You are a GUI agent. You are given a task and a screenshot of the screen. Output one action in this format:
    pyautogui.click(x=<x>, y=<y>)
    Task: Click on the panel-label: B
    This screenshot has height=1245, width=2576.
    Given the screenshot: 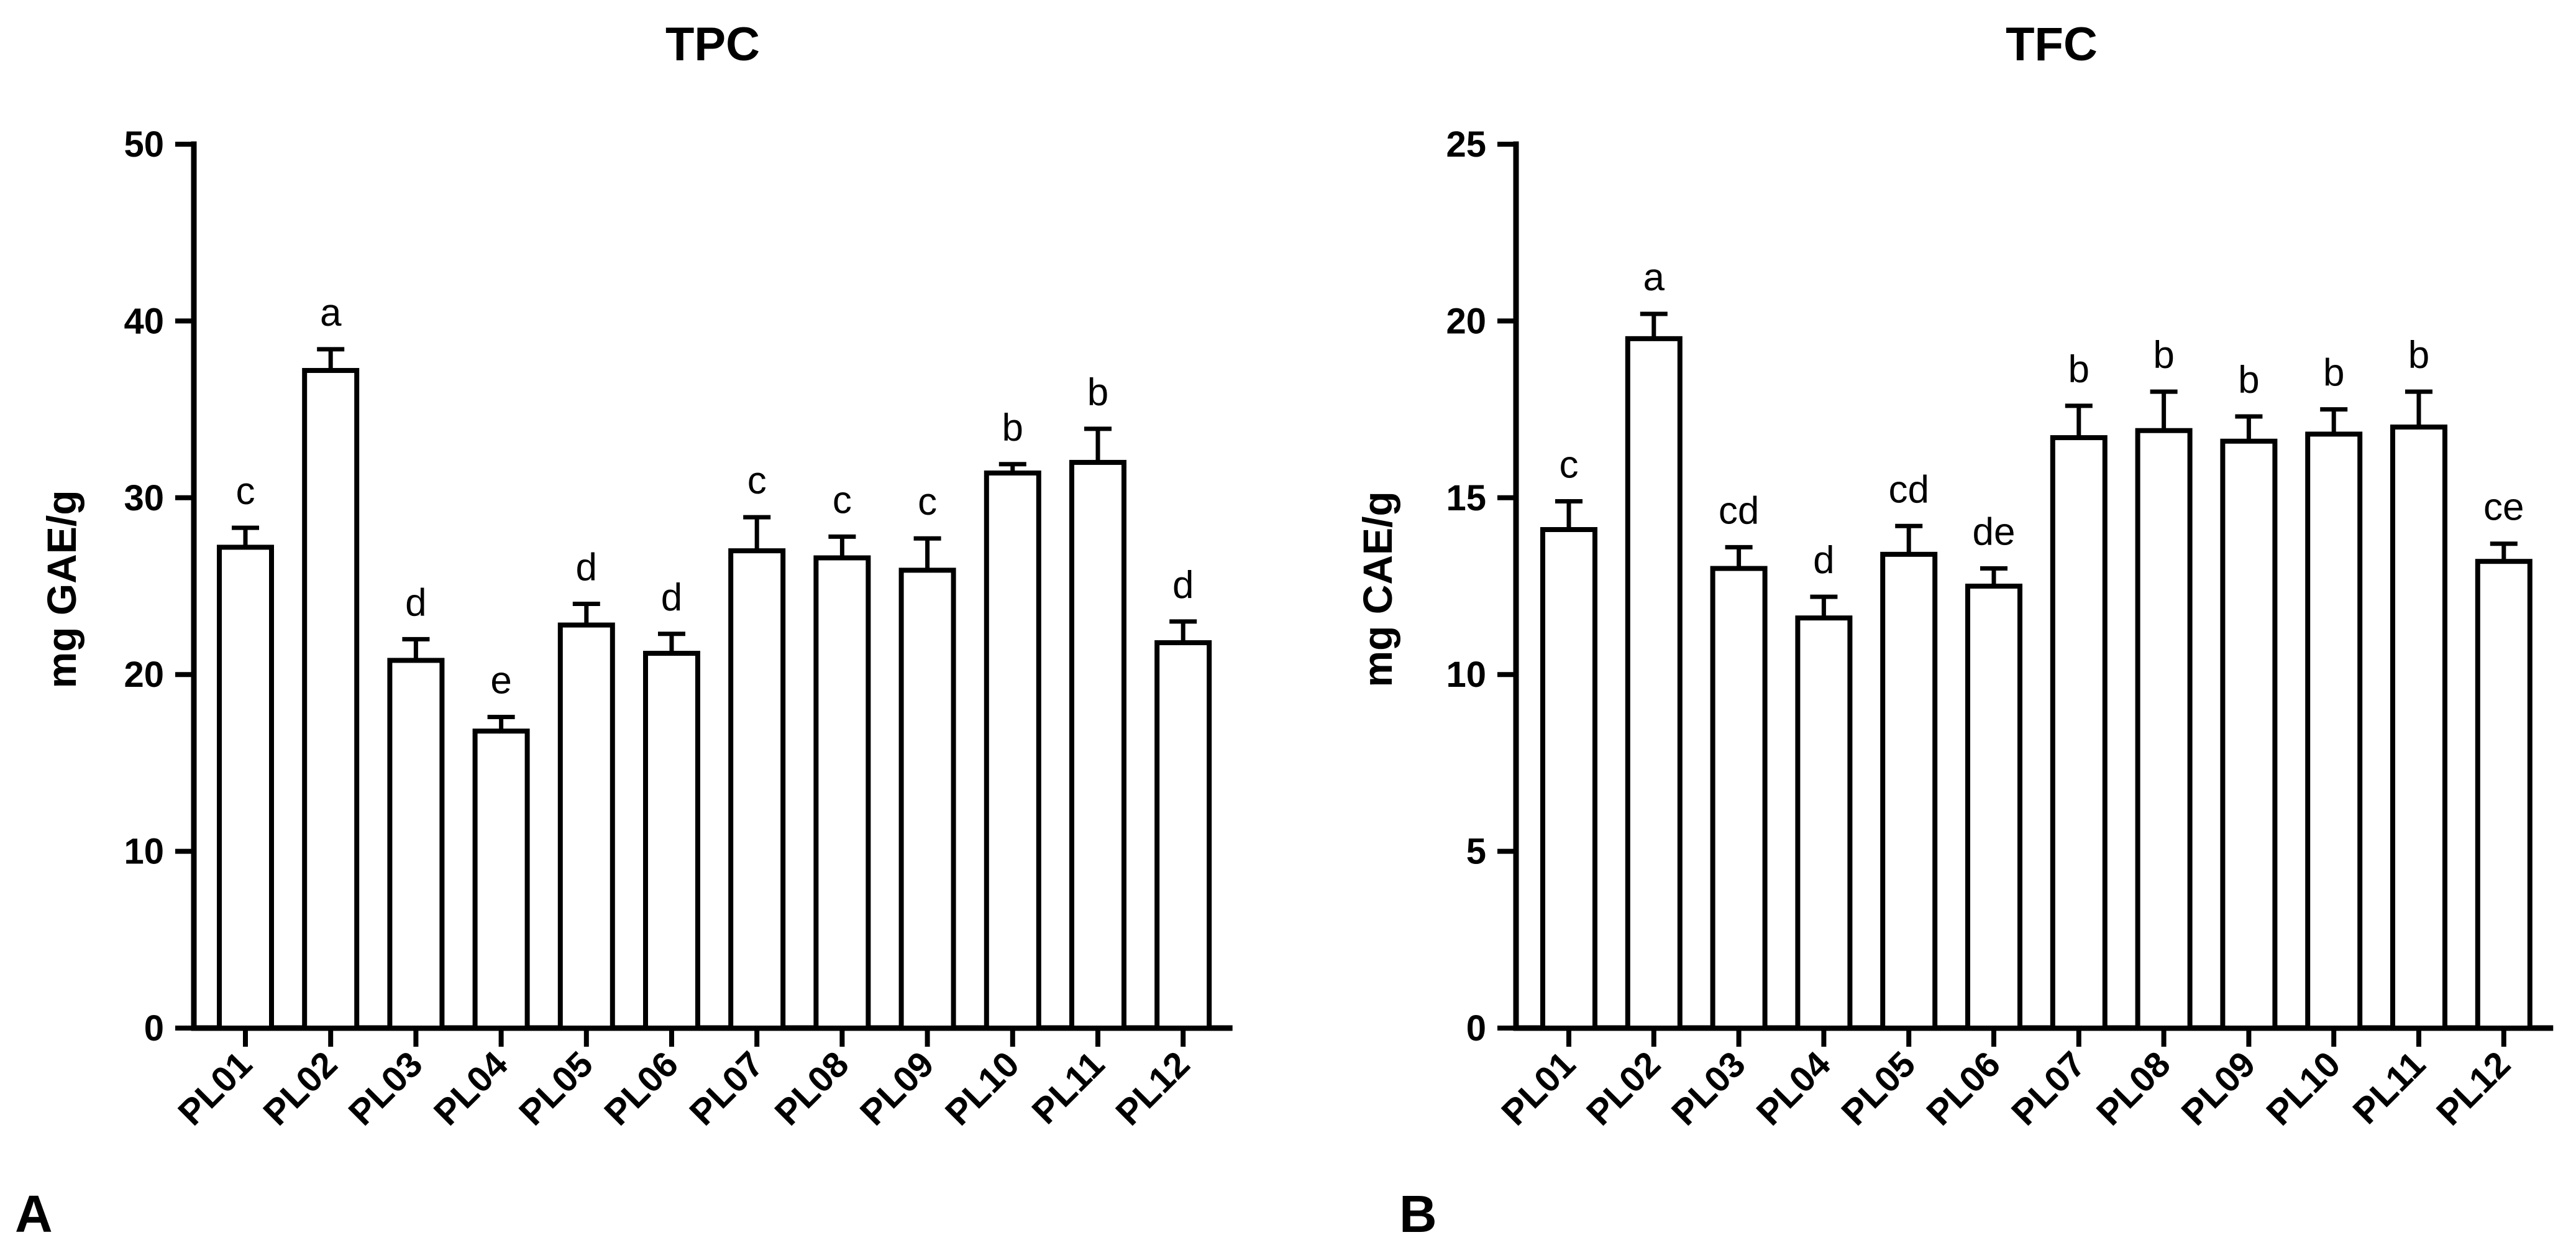 What is the action you would take?
    pyautogui.click(x=1418, y=1214)
    